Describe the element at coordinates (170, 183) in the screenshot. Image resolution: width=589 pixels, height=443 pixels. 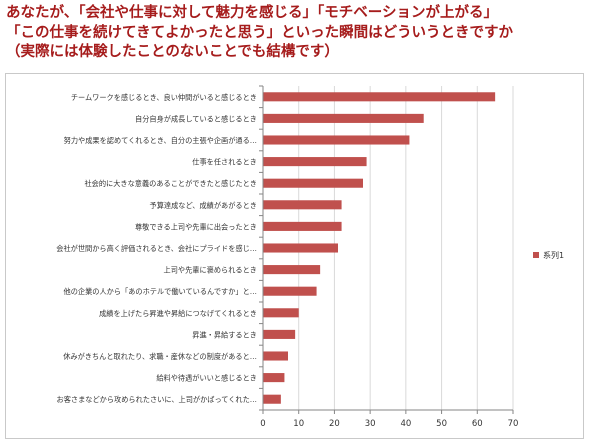
I see `category-label: 社会的に大きな意義のあることができたと感じたとき` at that location.